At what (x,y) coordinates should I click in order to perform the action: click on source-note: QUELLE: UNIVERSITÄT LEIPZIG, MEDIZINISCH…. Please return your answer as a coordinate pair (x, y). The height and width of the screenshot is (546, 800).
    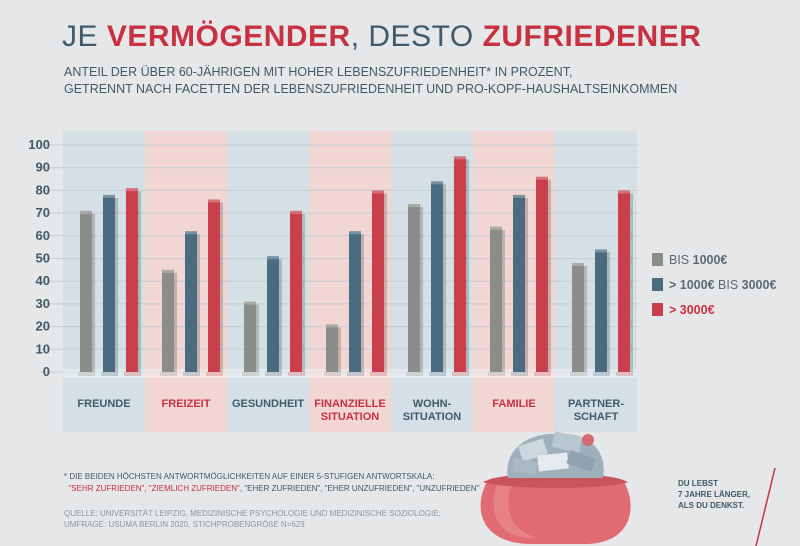
    Looking at the image, I should click on (252, 519).